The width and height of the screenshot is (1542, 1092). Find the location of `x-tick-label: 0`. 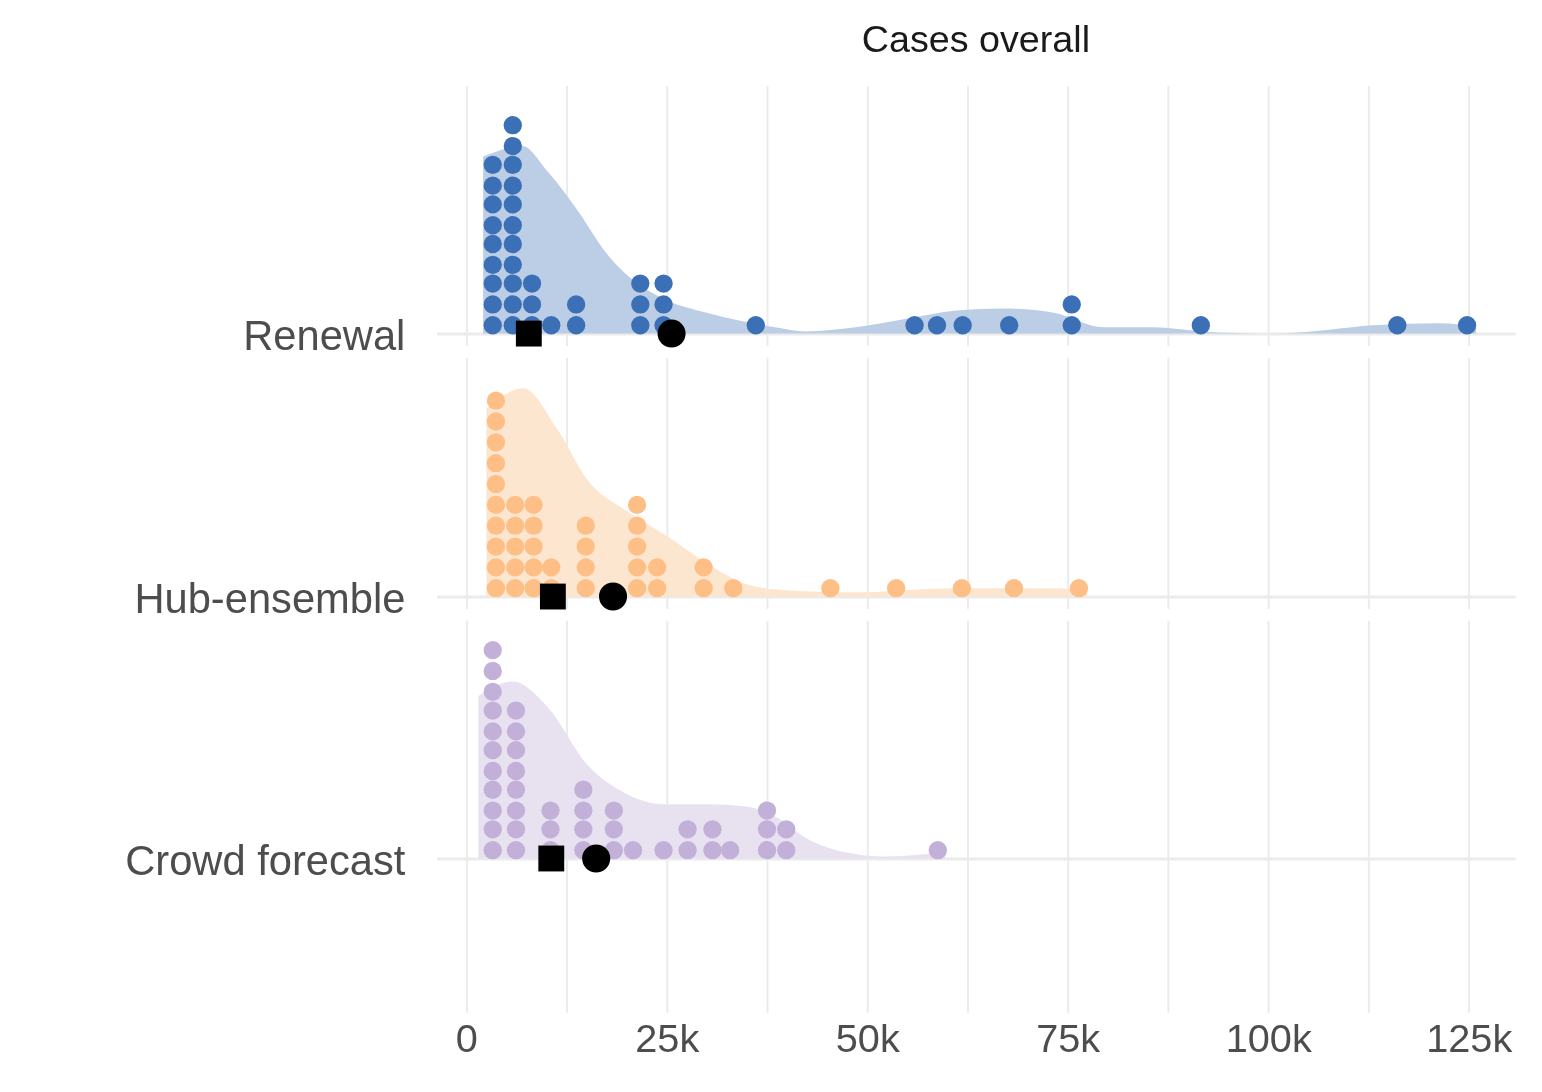

x-tick-label: 0 is located at coordinates (466, 1038).